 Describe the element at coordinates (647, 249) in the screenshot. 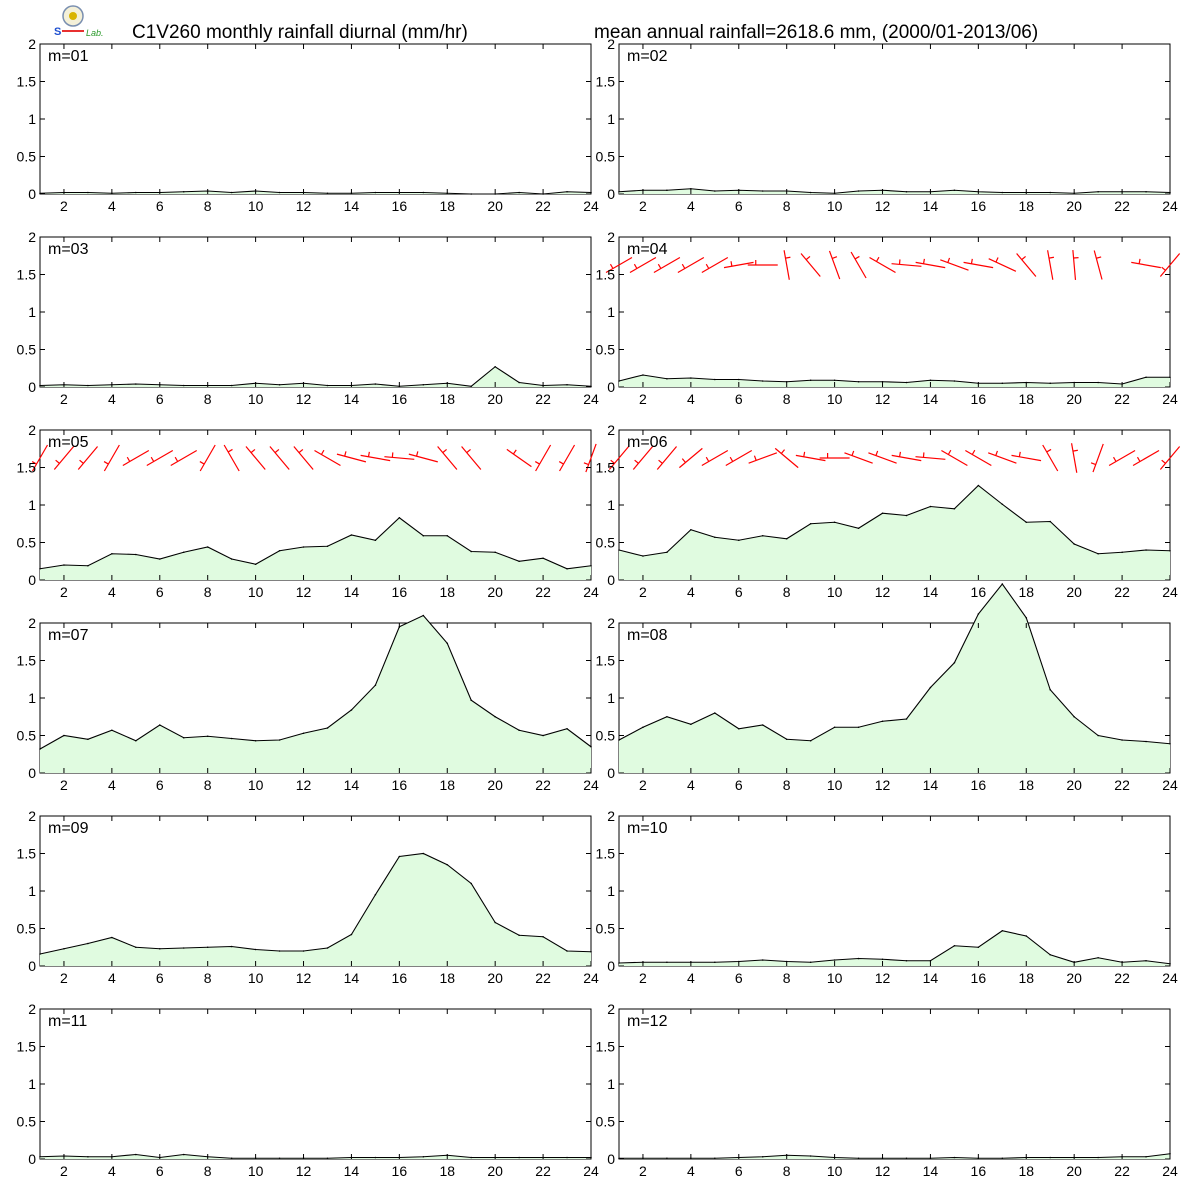

I see `month-label: m=04` at that location.